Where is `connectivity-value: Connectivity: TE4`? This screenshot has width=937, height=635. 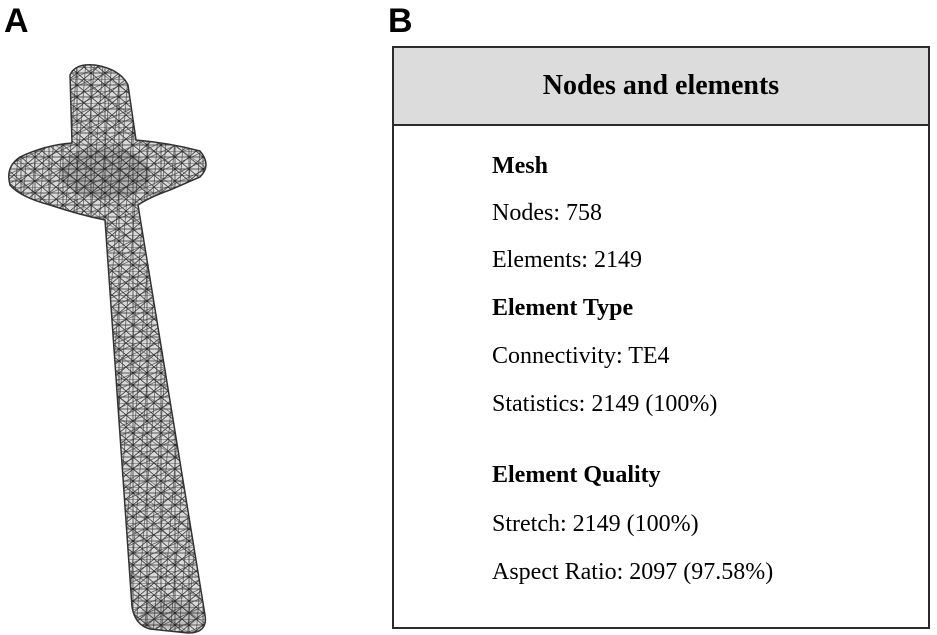 connectivity-value: Connectivity: TE4 is located at coordinates (581, 356).